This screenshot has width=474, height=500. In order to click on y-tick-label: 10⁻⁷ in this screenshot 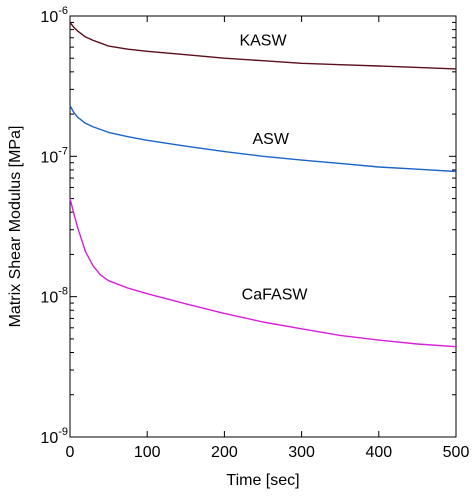, I will do `click(54, 155)`.